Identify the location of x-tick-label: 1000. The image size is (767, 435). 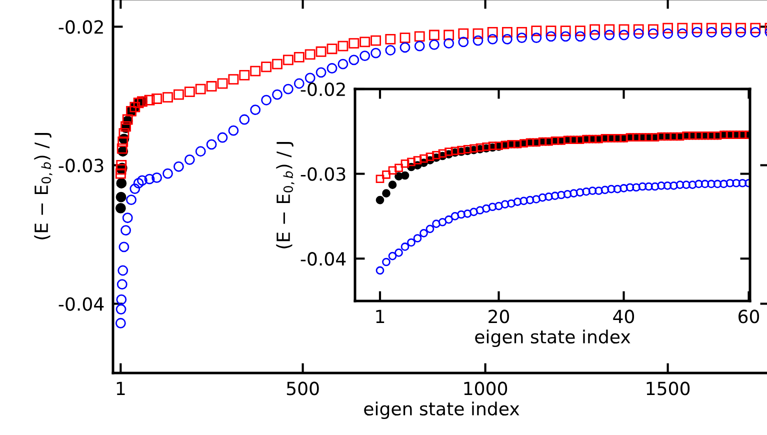
(486, 389).